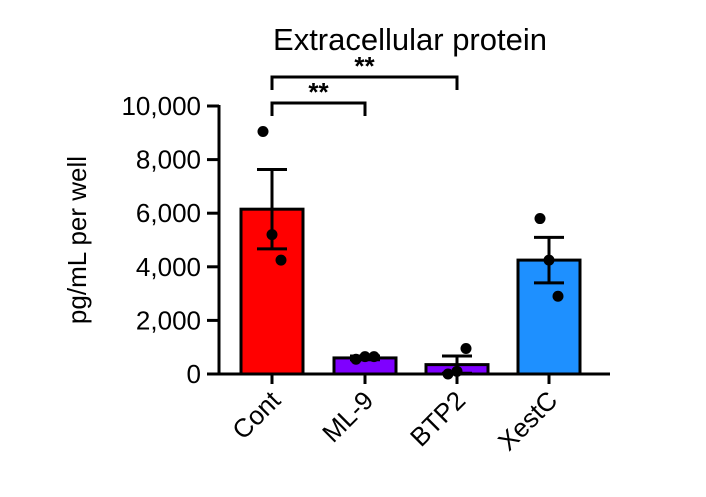  Describe the element at coordinates (170, 240) in the screenshot. I see `y-ticks-group: 0 2,000 4,000 6,000 8,000 10,000` at that location.